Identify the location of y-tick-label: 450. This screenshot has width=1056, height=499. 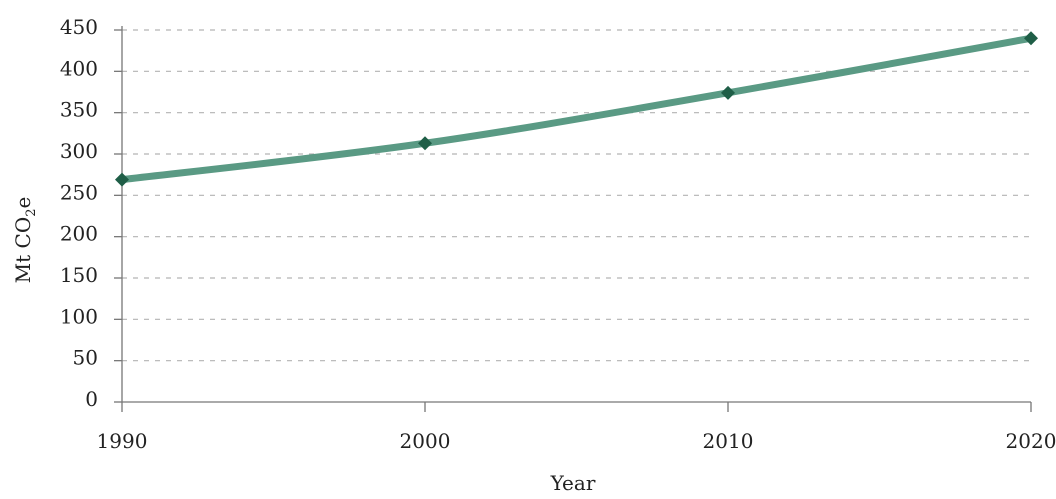
(79, 27).